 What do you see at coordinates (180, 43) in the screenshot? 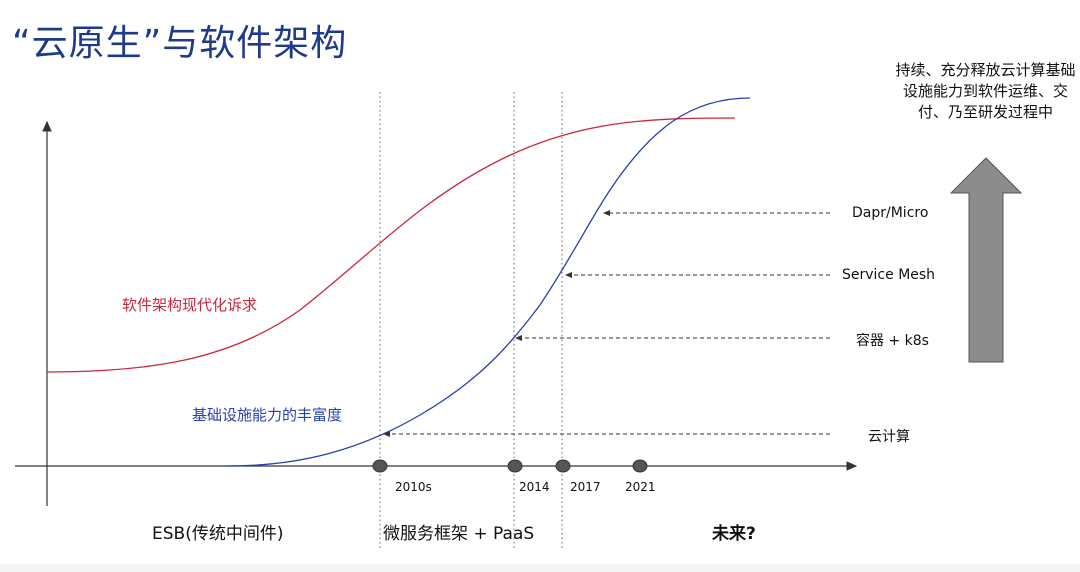
I see `page-title: “云原生”与软件架构` at bounding box center [180, 43].